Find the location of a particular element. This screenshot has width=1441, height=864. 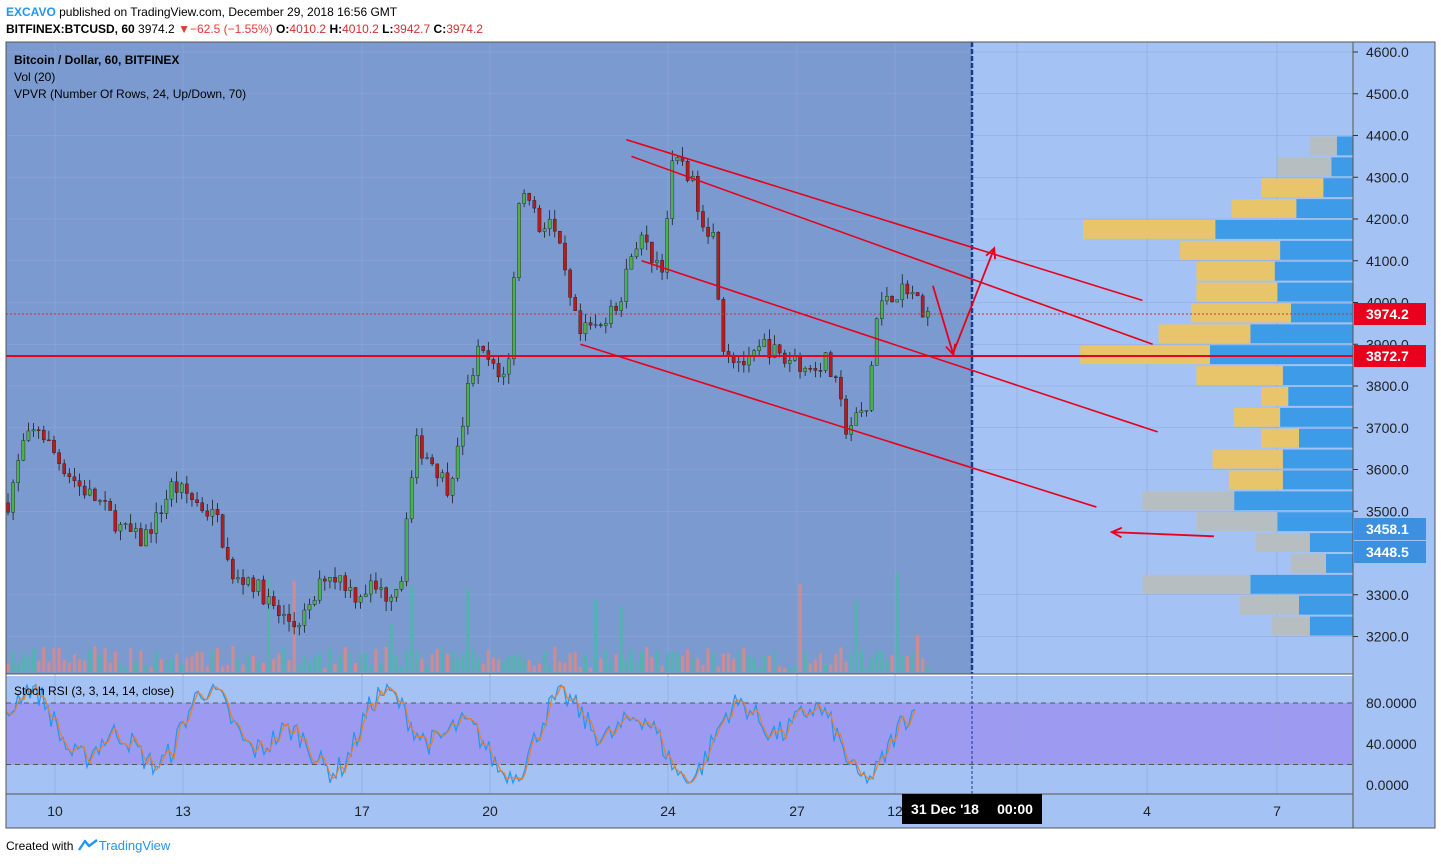

legend-title: Bitcoin / Dollar, 60, BITFINEX is located at coordinates (96, 60).